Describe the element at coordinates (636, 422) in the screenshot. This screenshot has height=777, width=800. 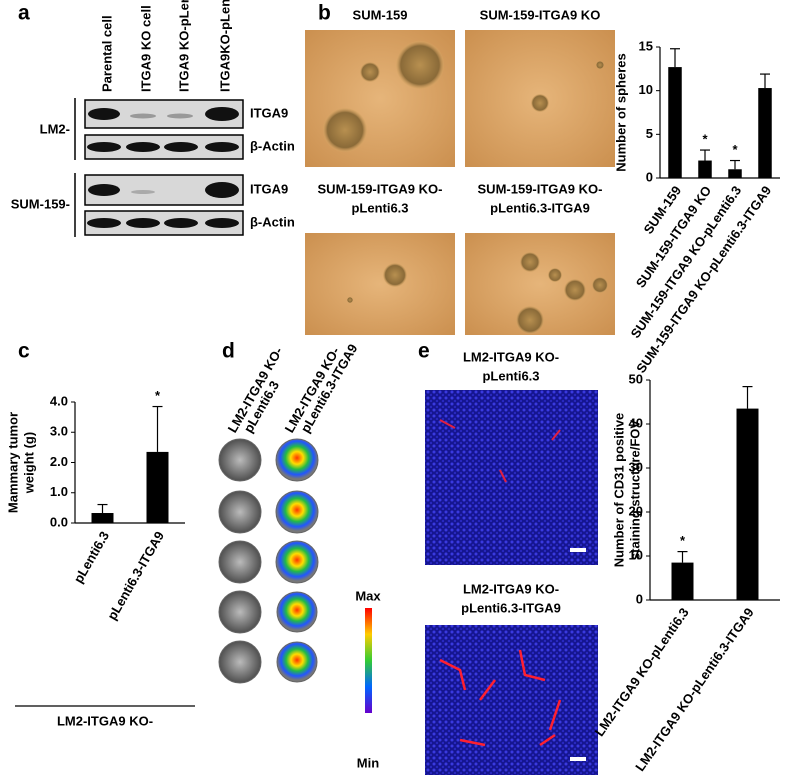
I see `y-tick-label: 40` at that location.